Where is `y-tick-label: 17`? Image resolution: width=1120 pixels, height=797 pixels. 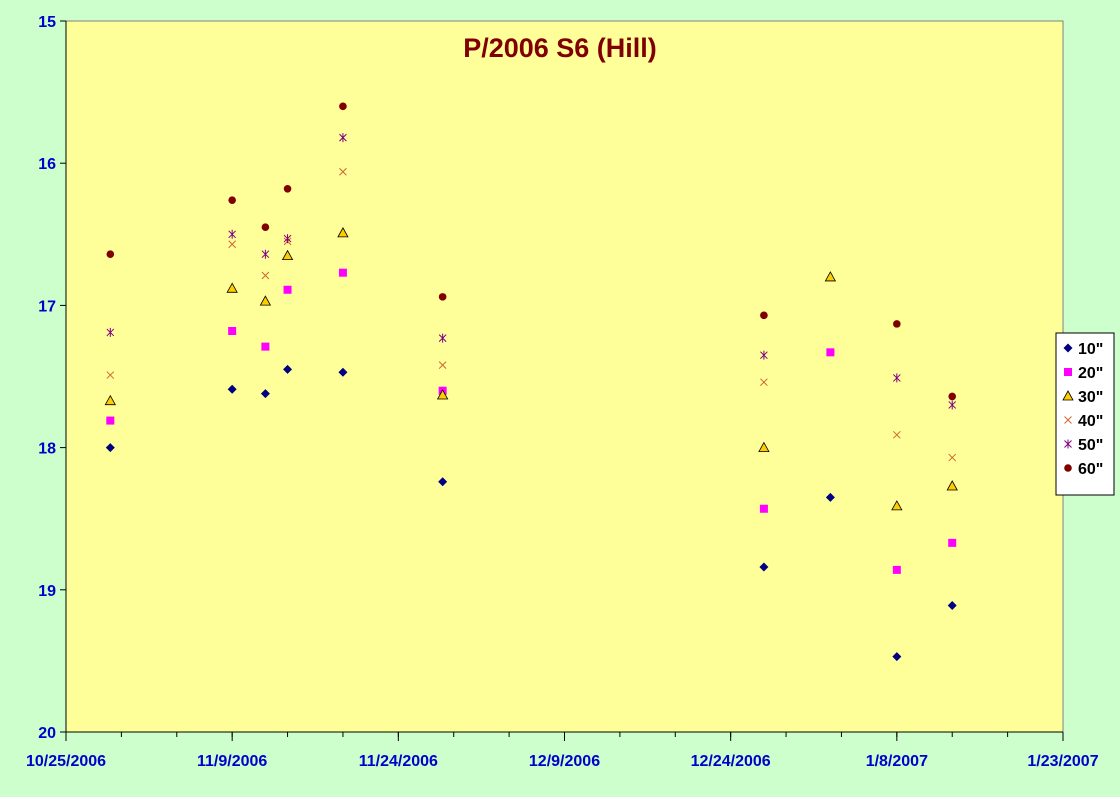
y-tick-label: 17 is located at coordinates (47, 306).